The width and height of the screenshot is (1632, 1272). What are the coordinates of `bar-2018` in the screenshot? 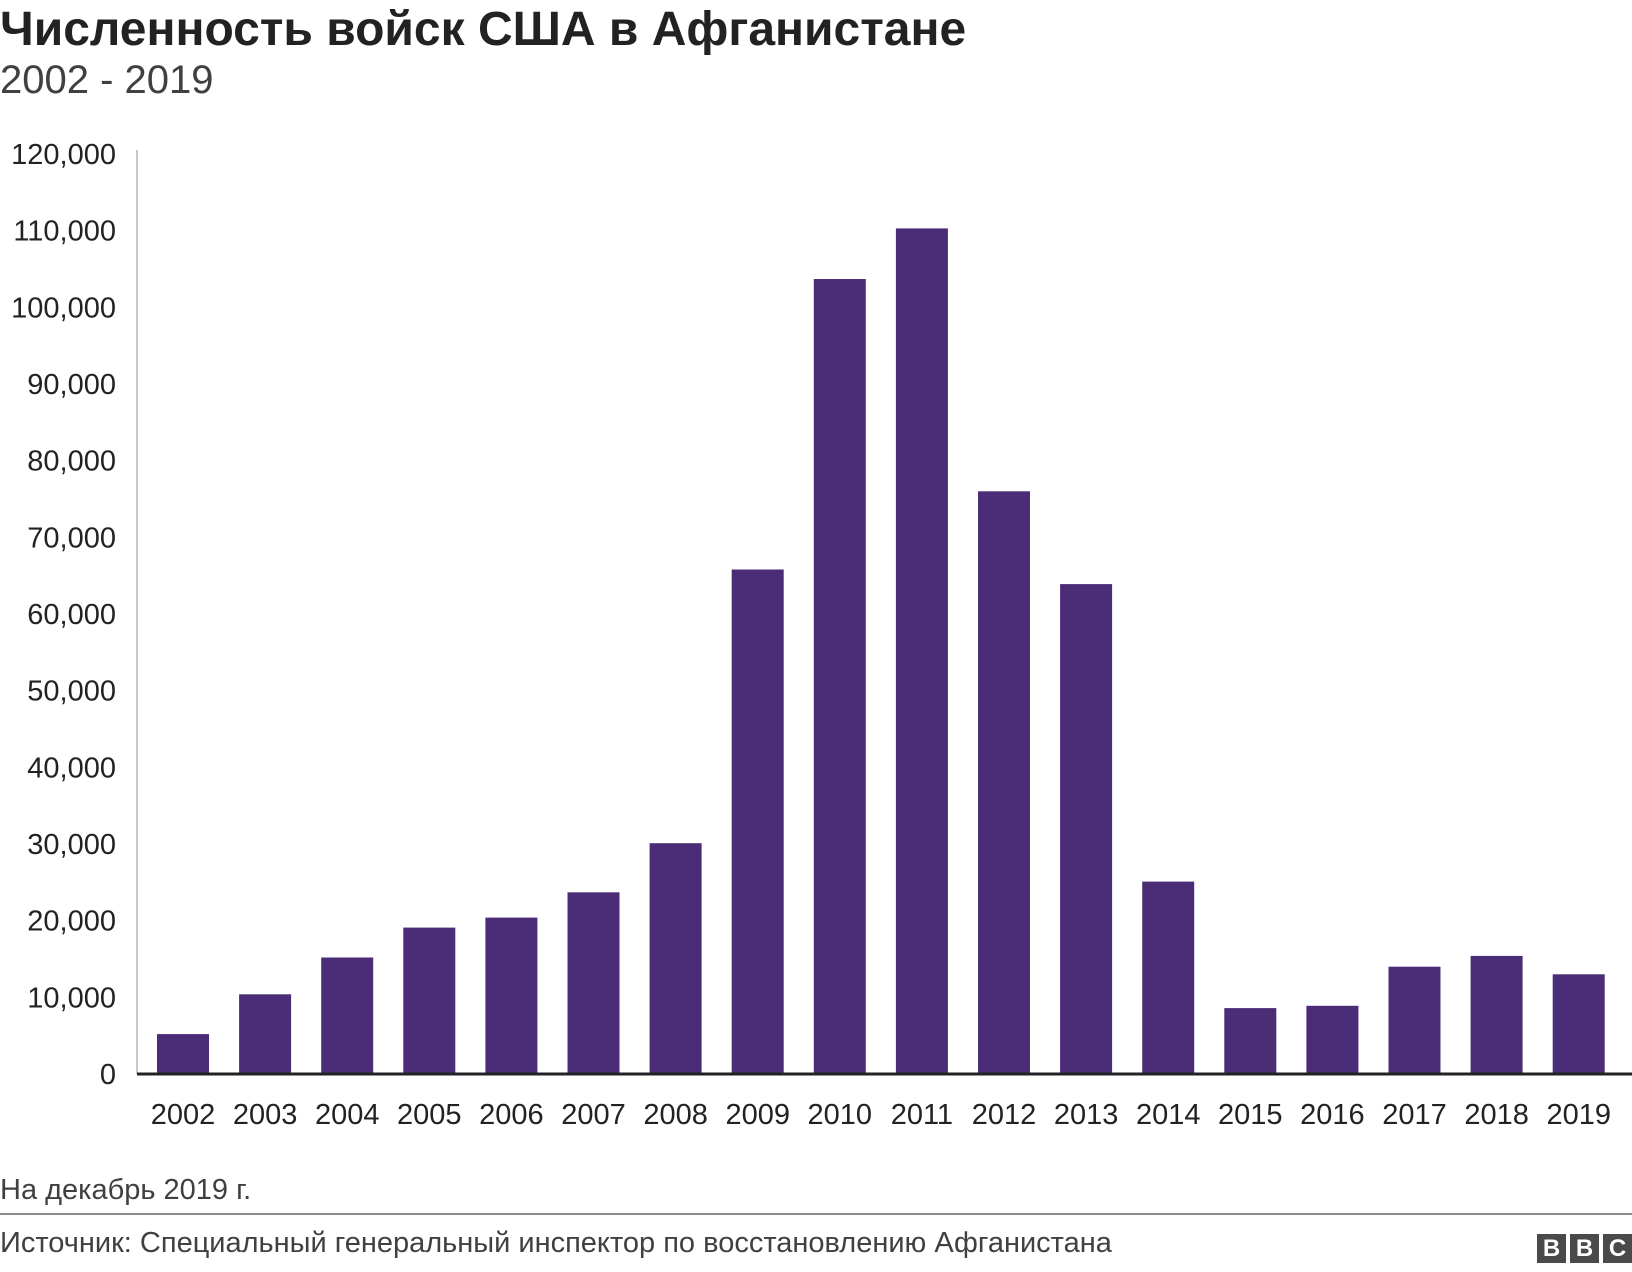 It's located at (1496, 1014).